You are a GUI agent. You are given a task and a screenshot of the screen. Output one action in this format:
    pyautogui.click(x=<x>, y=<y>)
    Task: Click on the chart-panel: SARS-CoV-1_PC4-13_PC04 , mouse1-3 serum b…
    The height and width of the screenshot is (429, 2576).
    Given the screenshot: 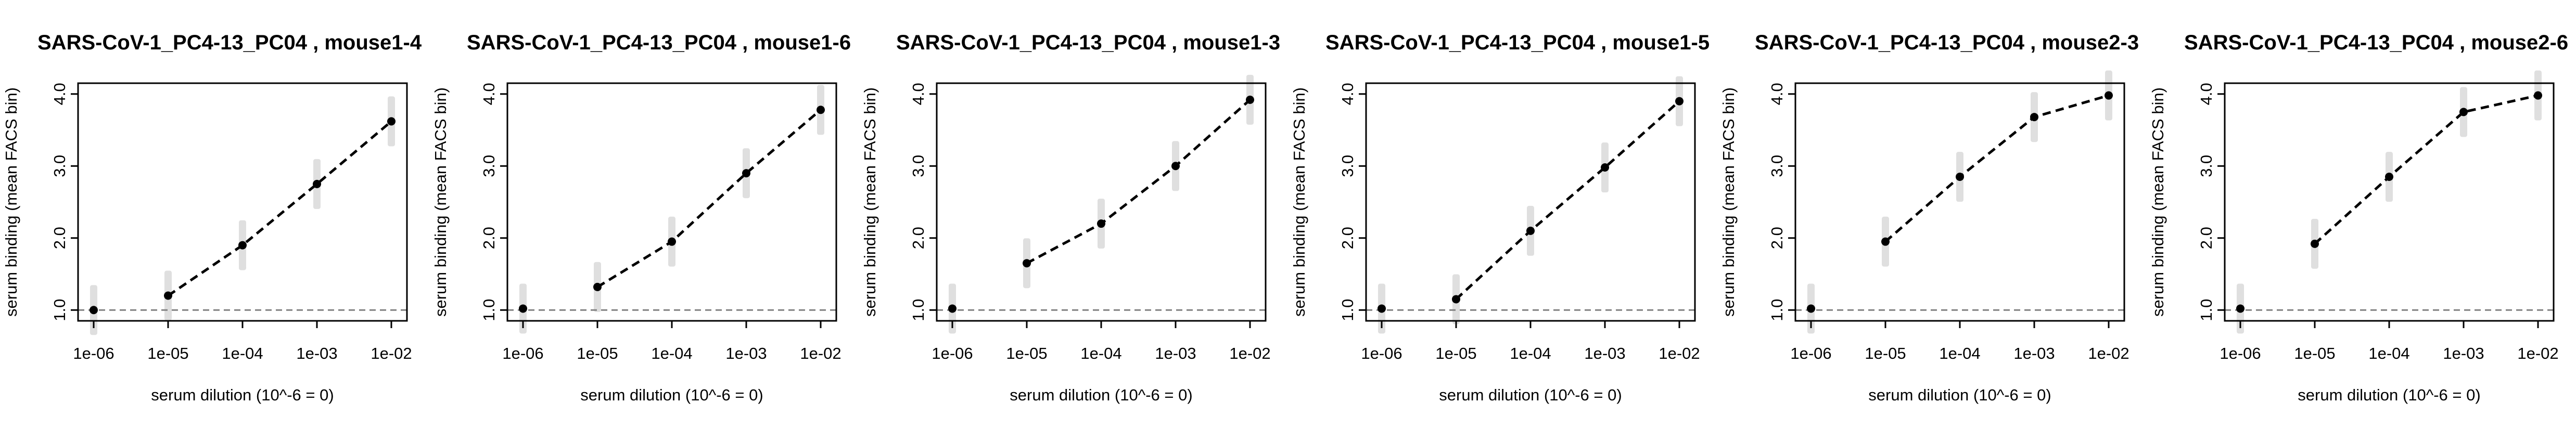 What is the action you would take?
    pyautogui.click(x=1070, y=217)
    